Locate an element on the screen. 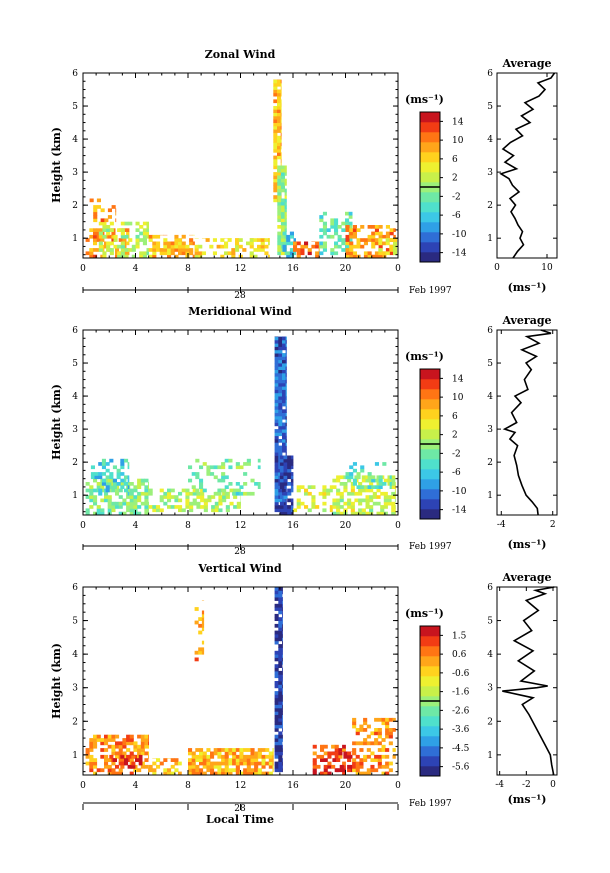  colorbar-tick-label: 10 is located at coordinates (458, 141).